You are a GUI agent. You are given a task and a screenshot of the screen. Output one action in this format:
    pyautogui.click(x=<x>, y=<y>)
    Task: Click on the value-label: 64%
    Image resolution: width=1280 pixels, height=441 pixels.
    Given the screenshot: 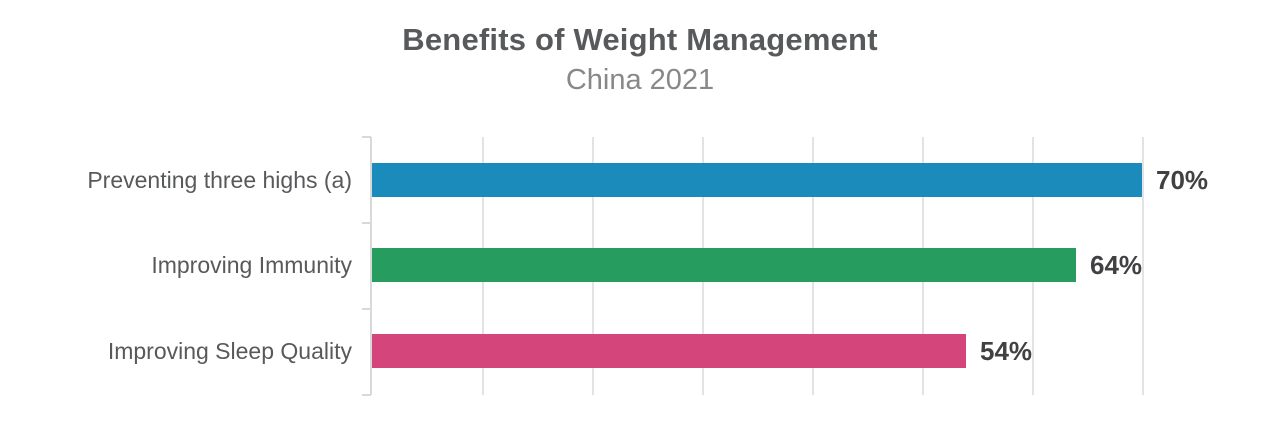 What is the action you would take?
    pyautogui.click(x=1116, y=264)
    